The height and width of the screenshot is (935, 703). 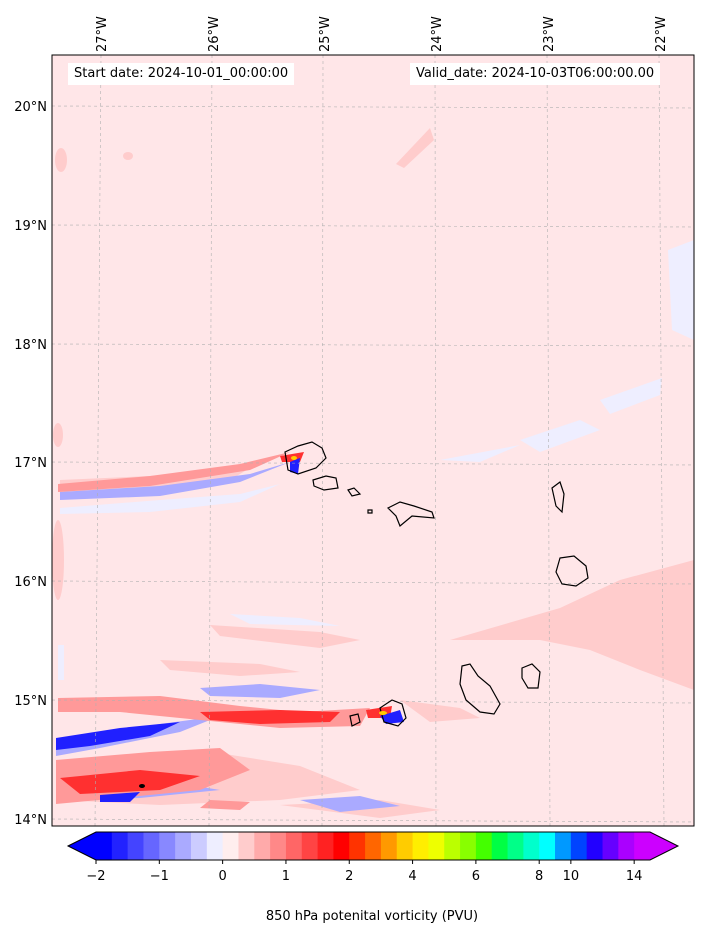 I want to click on lat-tick-label: 15°N, so click(x=30, y=701).